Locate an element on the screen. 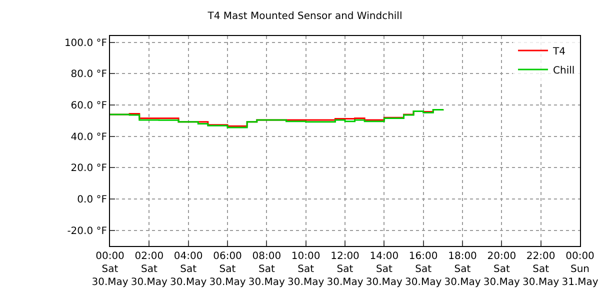 The image size is (610, 300). y-tick-label: 20.0 °F is located at coordinates (89, 168).